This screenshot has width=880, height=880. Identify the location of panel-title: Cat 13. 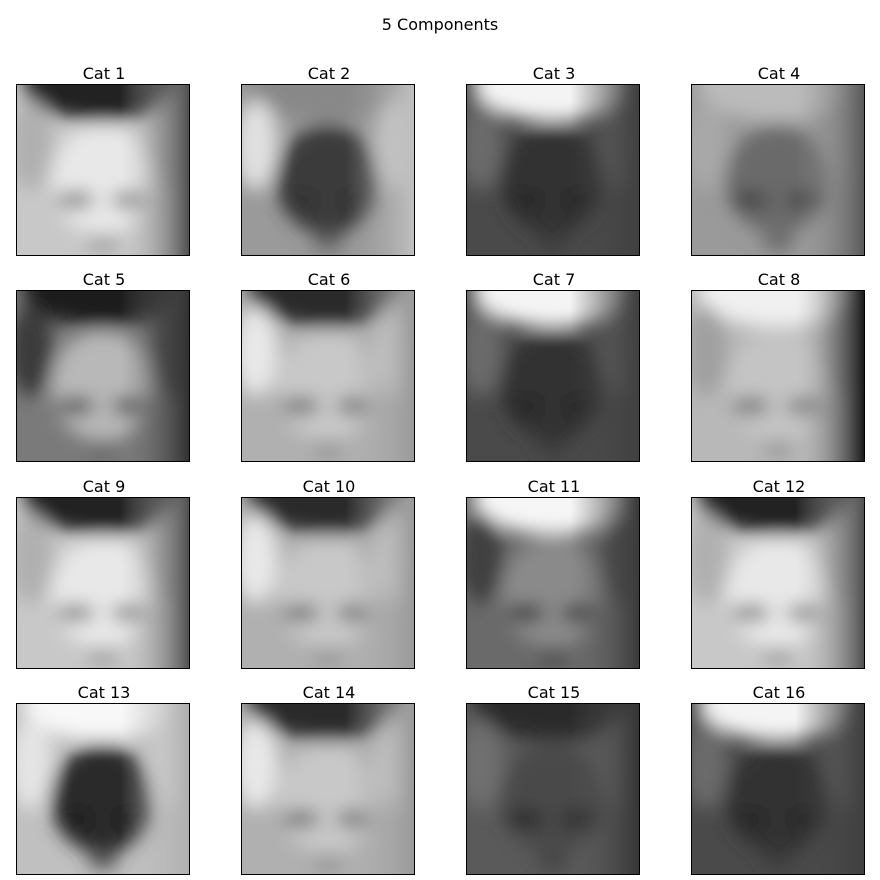
(104, 692).